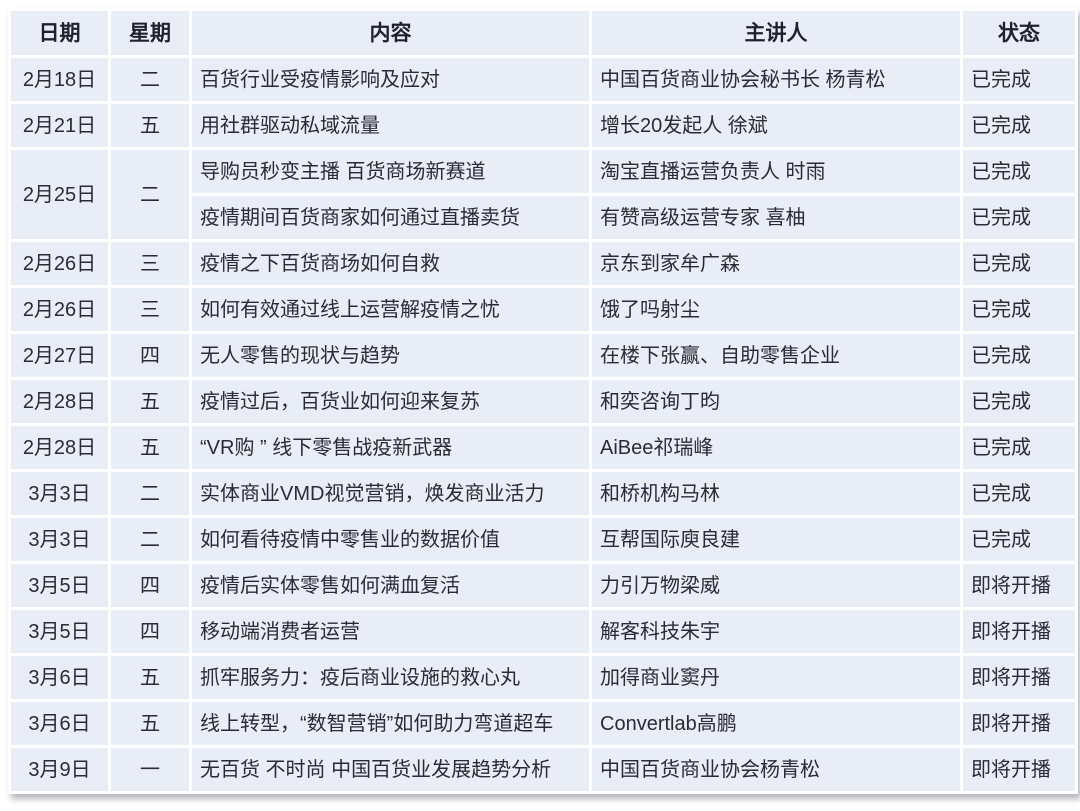  I want to click on cell-date: 2月27日, so click(59, 355).